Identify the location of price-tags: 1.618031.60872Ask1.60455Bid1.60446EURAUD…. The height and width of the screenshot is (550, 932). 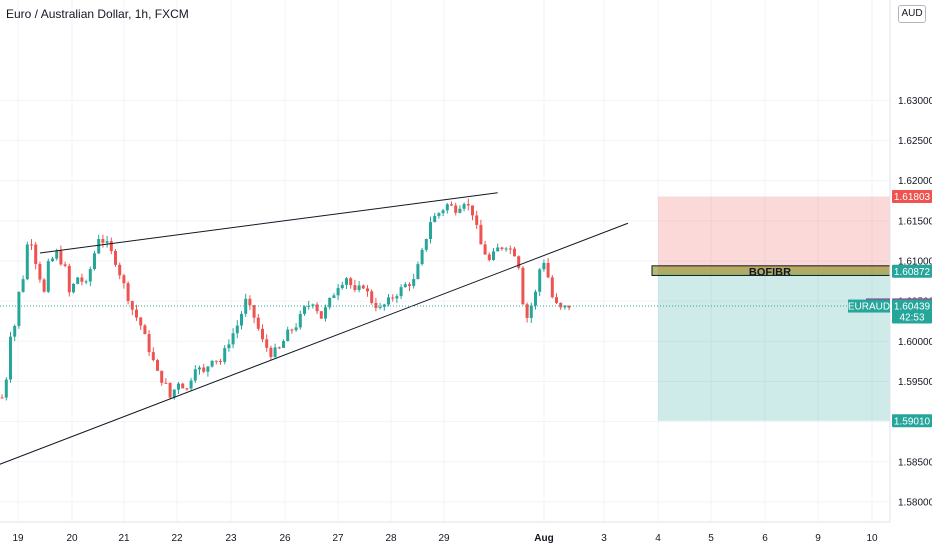
(890, 309).